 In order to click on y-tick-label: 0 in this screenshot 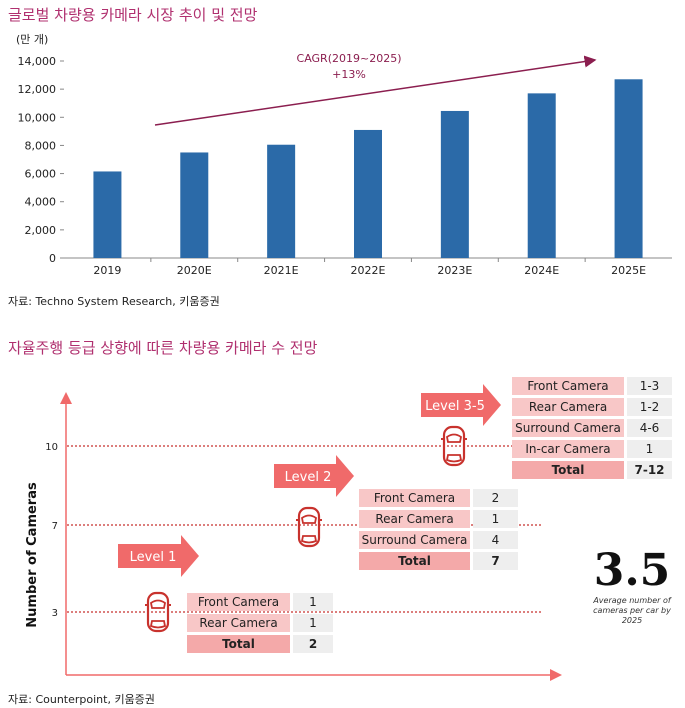, I will do `click(52, 258)`.